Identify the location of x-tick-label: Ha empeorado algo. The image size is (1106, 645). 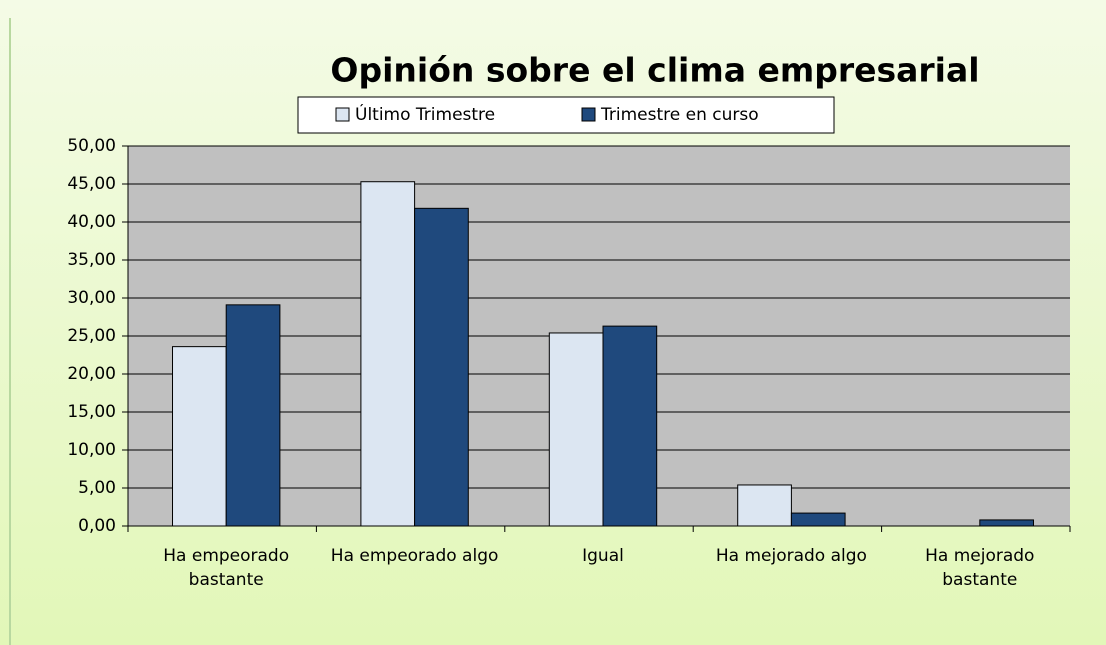
(414, 556).